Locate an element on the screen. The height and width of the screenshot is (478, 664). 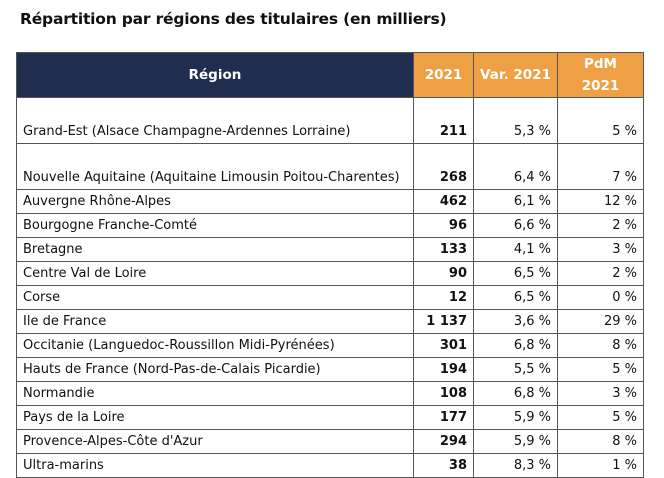
table-row: Ultra-marins 38 8,3 % 1 % is located at coordinates (330, 465).